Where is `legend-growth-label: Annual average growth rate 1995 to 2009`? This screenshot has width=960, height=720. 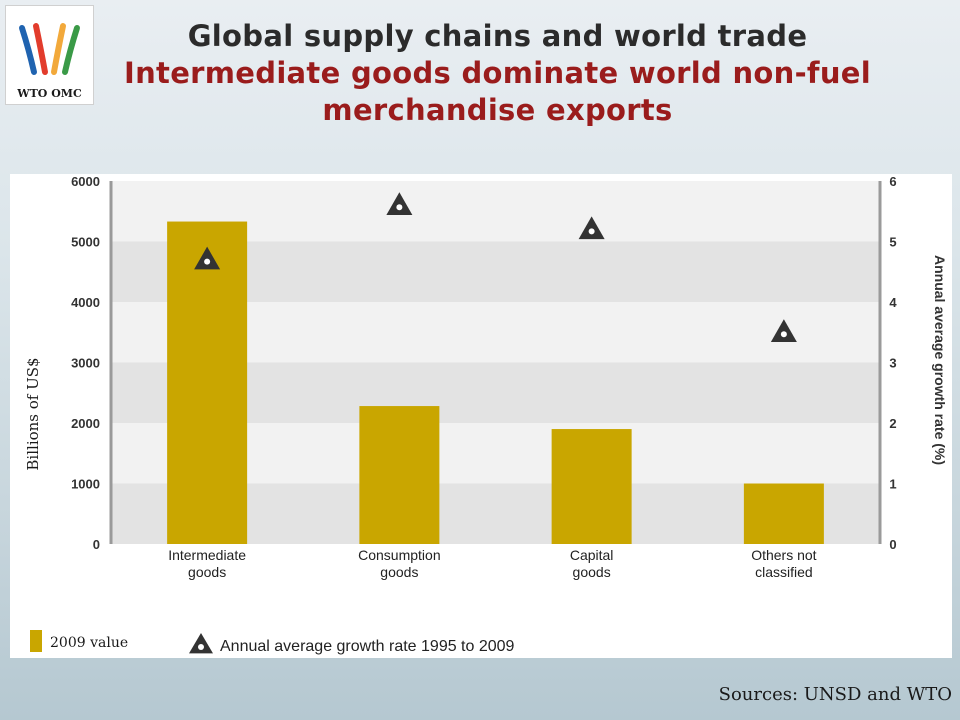
legend-growth-label: Annual average growth rate 1995 to 2009 is located at coordinates (367, 646).